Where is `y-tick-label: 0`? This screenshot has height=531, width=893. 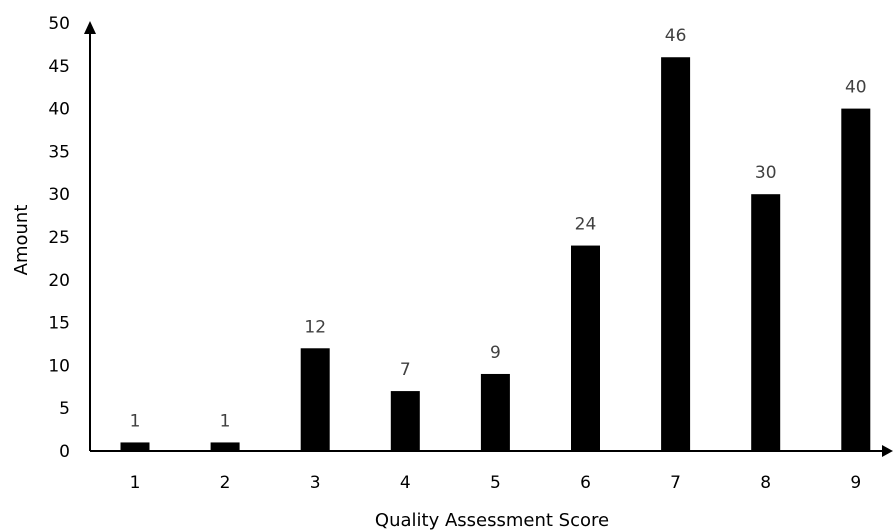 y-tick-label: 0 is located at coordinates (64, 452).